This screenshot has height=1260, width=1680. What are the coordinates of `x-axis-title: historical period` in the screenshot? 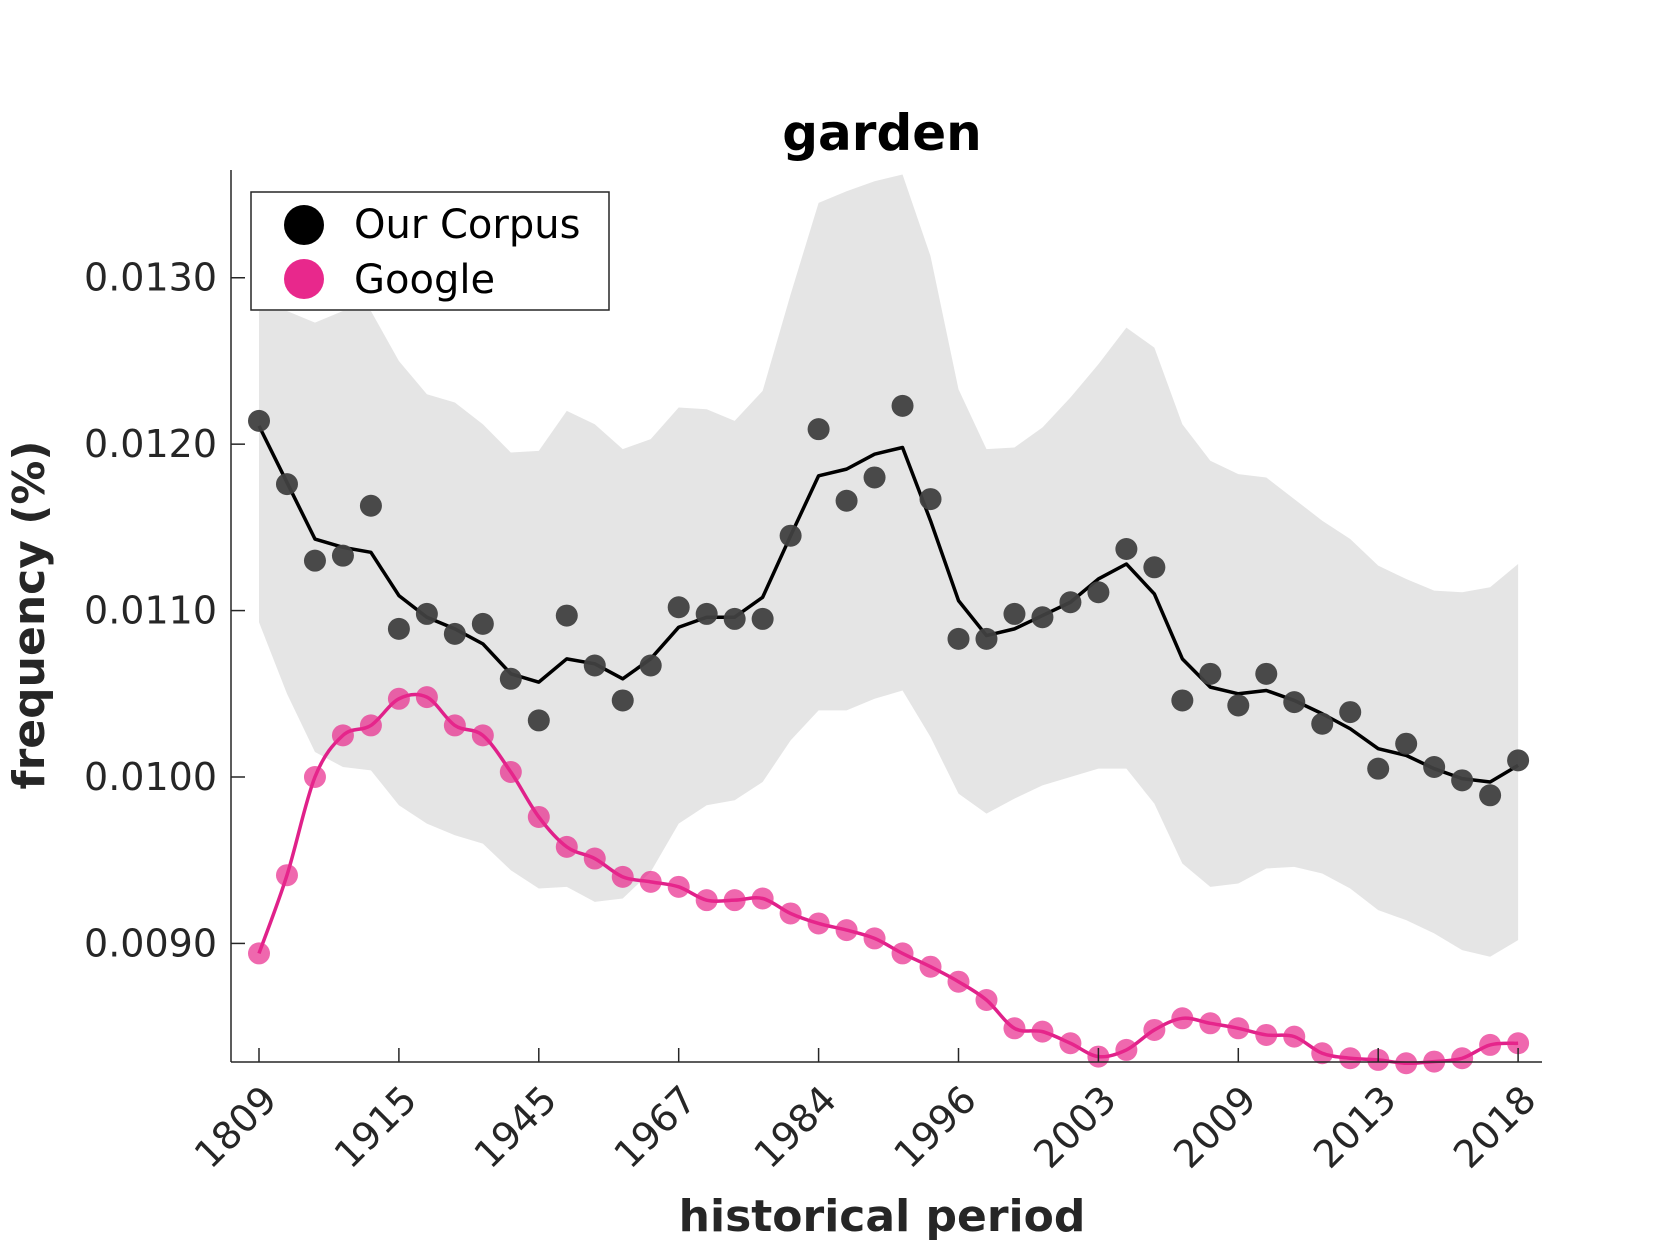 It's located at (882, 1216).